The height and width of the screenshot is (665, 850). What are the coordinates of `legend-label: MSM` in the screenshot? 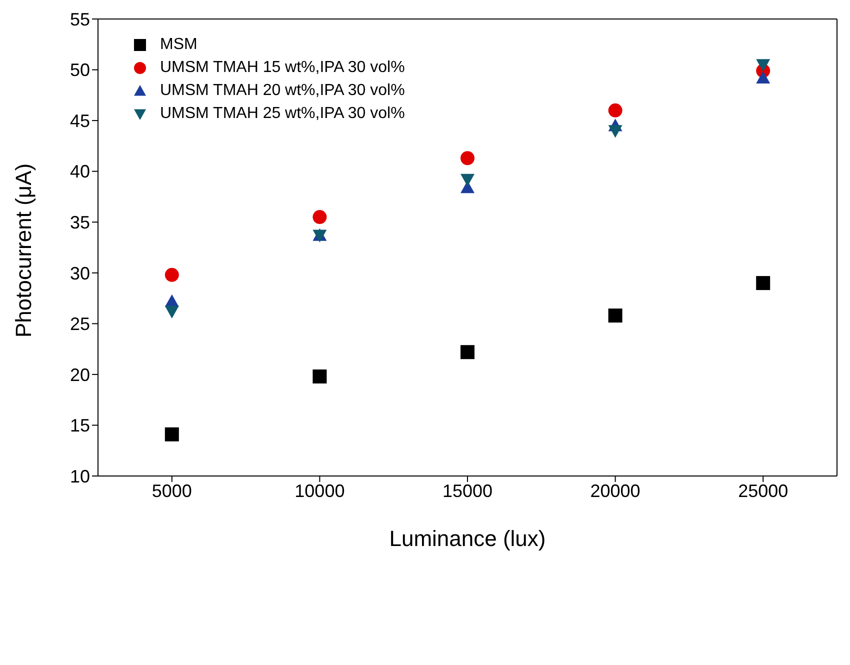 It's located at (179, 45).